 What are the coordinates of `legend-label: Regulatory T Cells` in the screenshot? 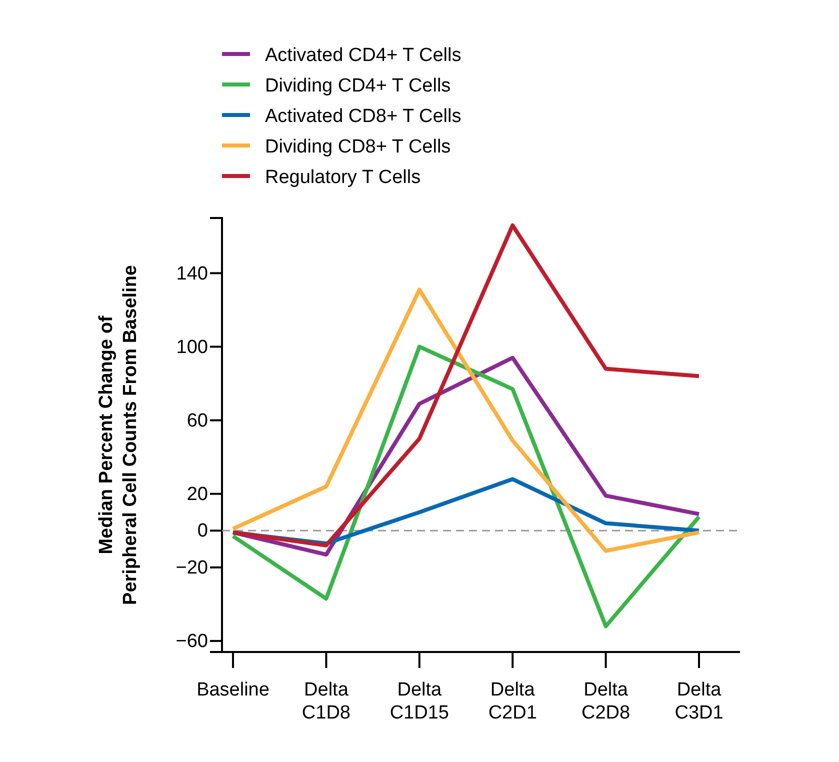 It's located at (343, 177).